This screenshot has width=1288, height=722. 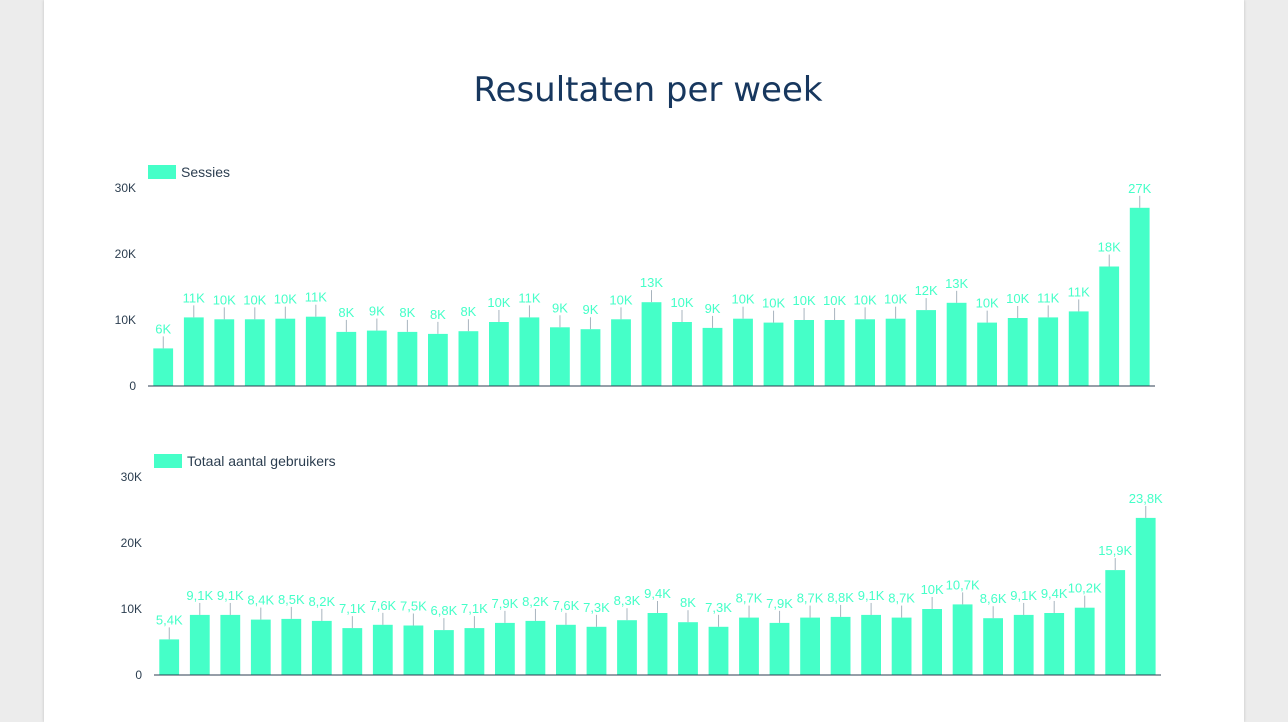 What do you see at coordinates (648, 90) in the screenshot?
I see `report-title: Resultaten per week` at bounding box center [648, 90].